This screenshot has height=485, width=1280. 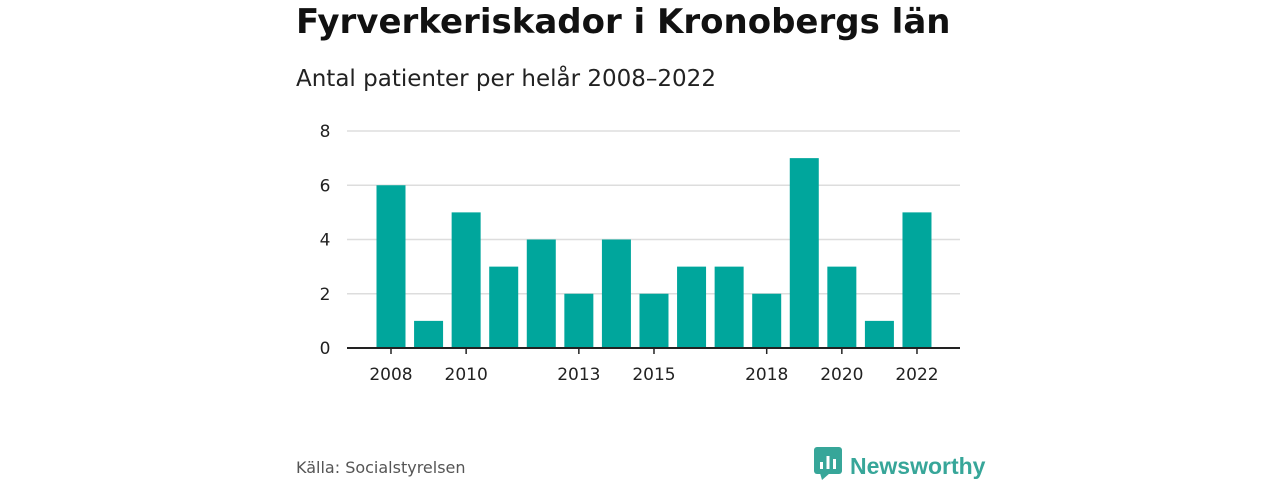 I want to click on y-tick-label: 8, so click(x=325, y=132).